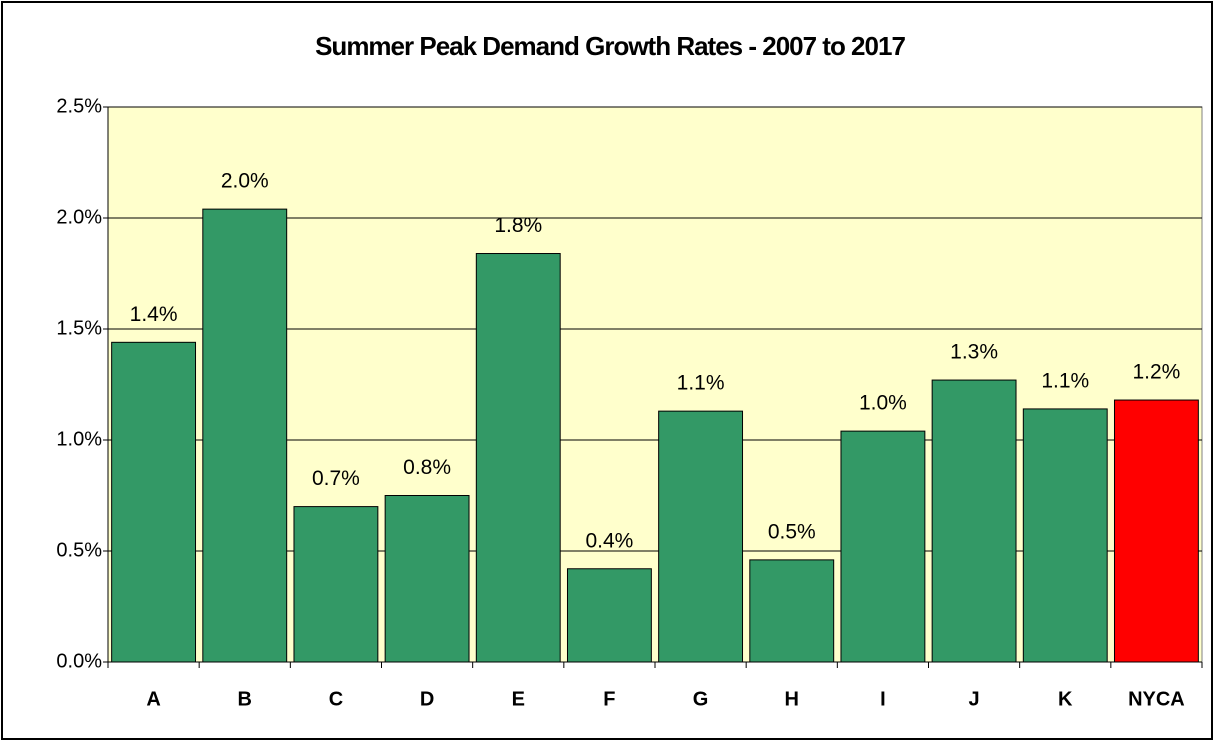  I want to click on y-tick-label: 1.5%, so click(79, 328).